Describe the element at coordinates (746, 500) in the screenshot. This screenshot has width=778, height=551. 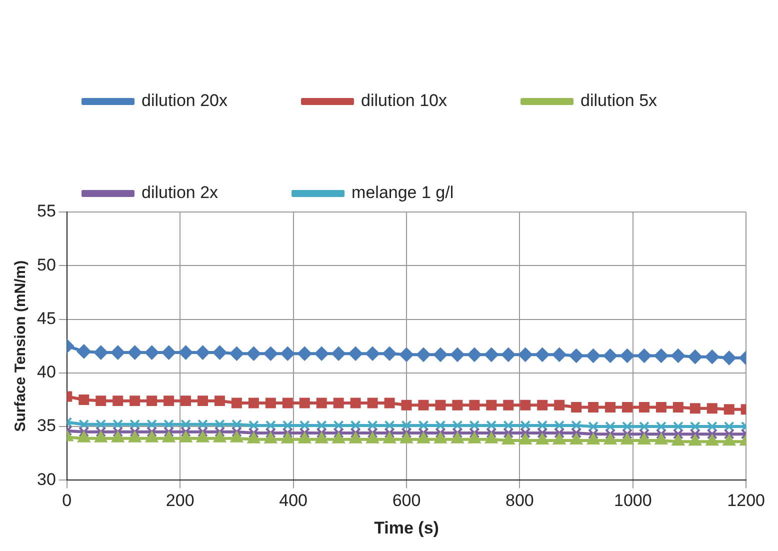
I see `x-tick-label: 1200` at that location.